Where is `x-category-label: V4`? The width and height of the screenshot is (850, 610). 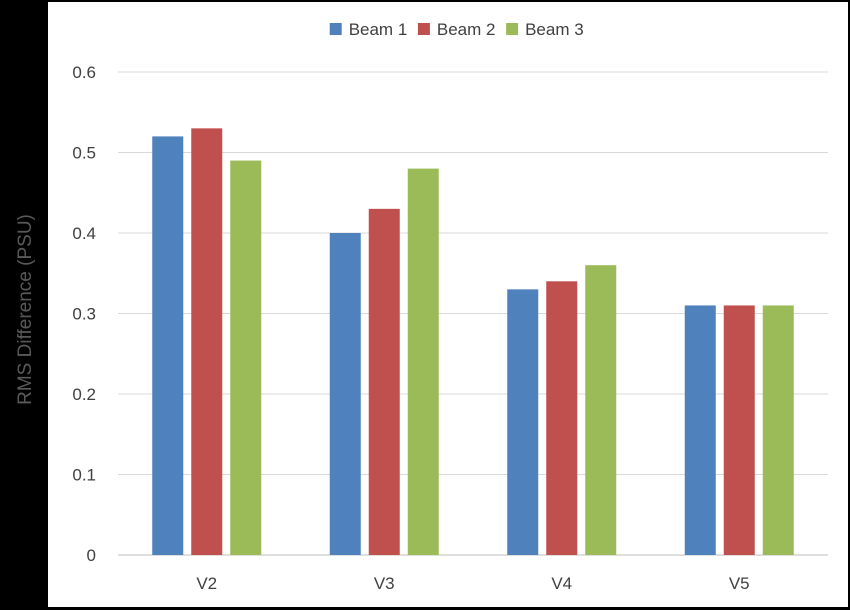
x-category-label: V4 is located at coordinates (561, 583).